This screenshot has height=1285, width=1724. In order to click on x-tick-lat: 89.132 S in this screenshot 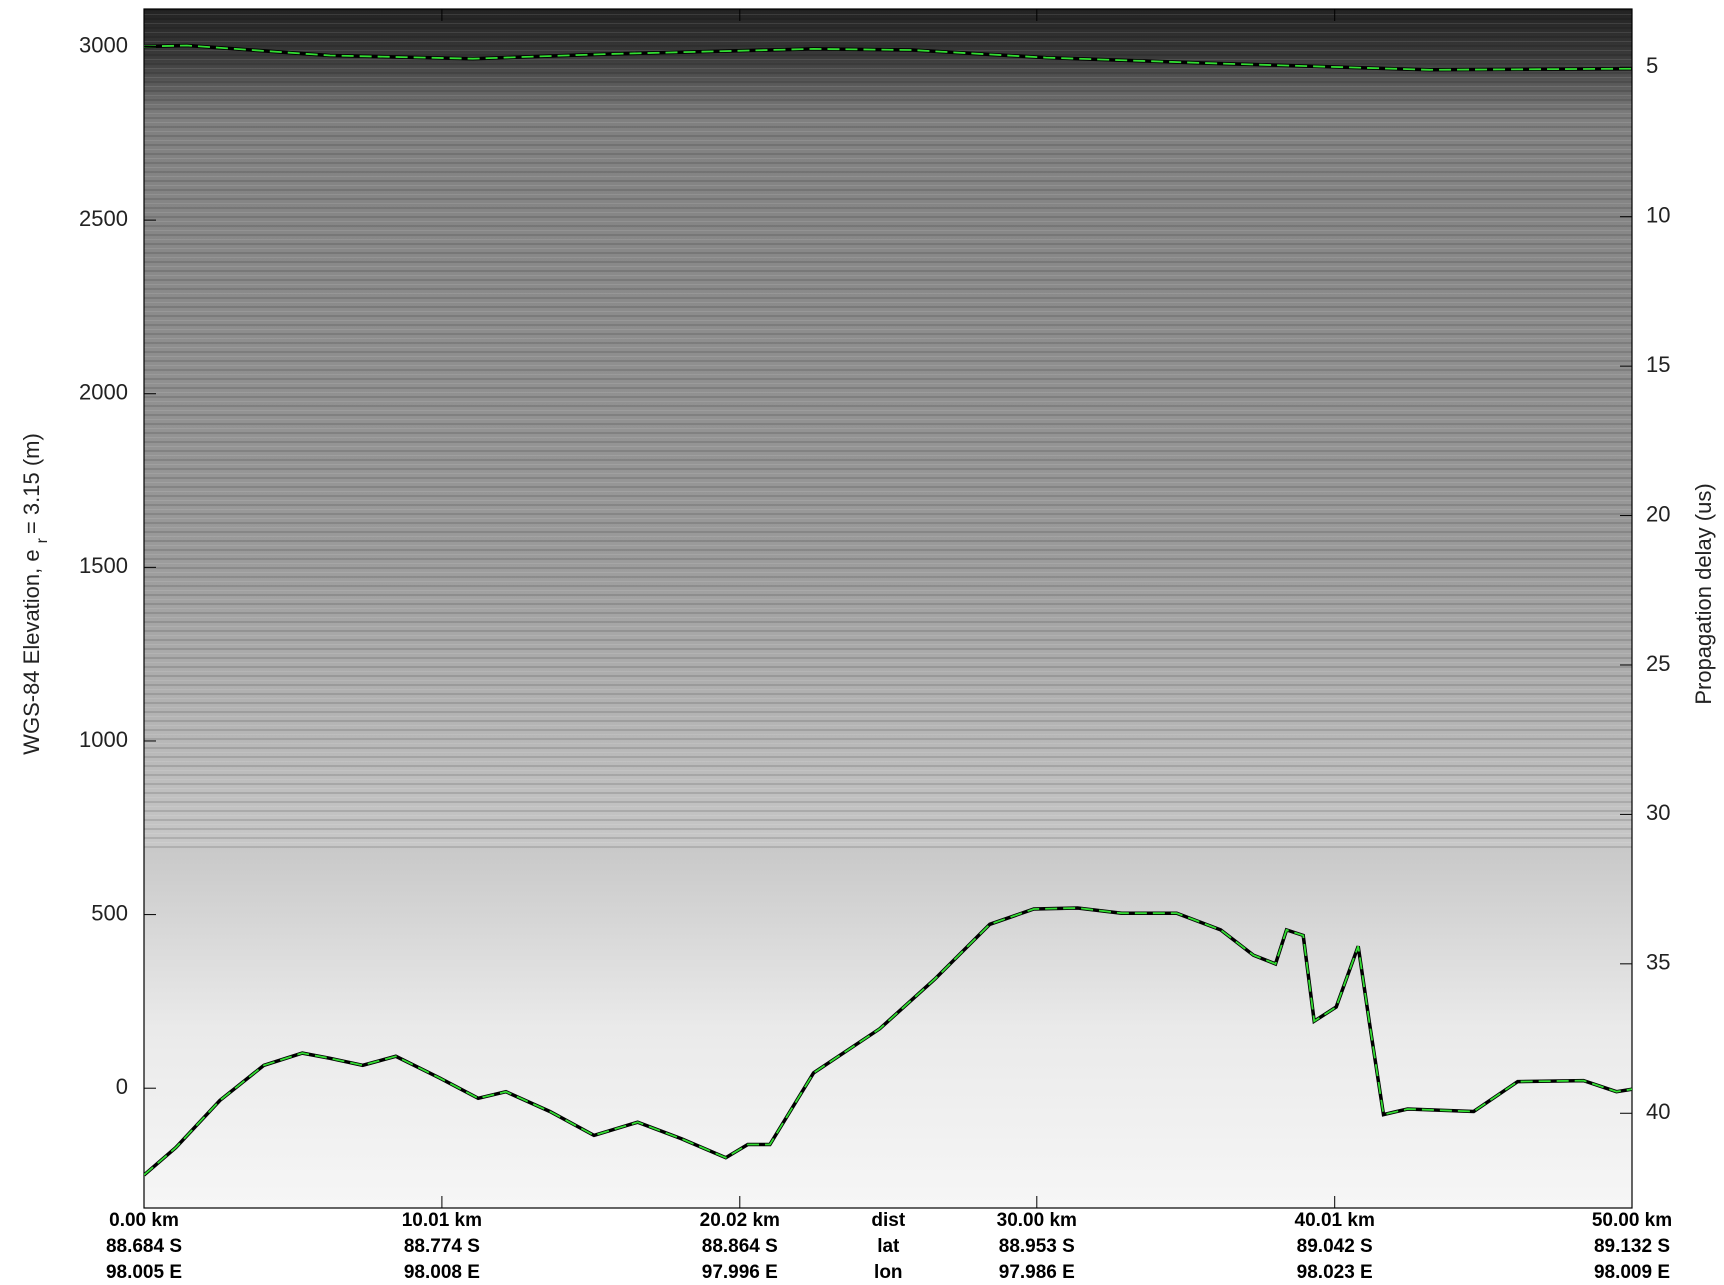, I will do `click(1632, 1246)`.